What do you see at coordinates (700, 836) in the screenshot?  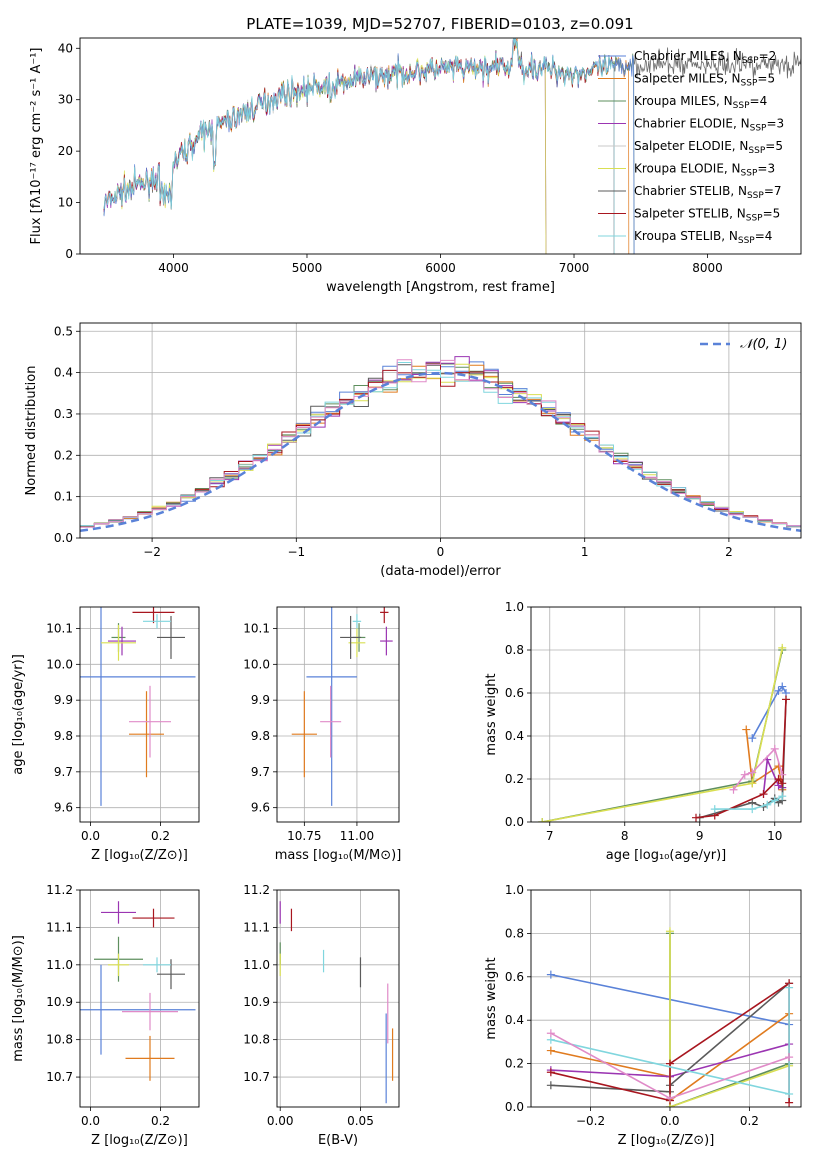 I see `x-tick-label: 9` at bounding box center [700, 836].